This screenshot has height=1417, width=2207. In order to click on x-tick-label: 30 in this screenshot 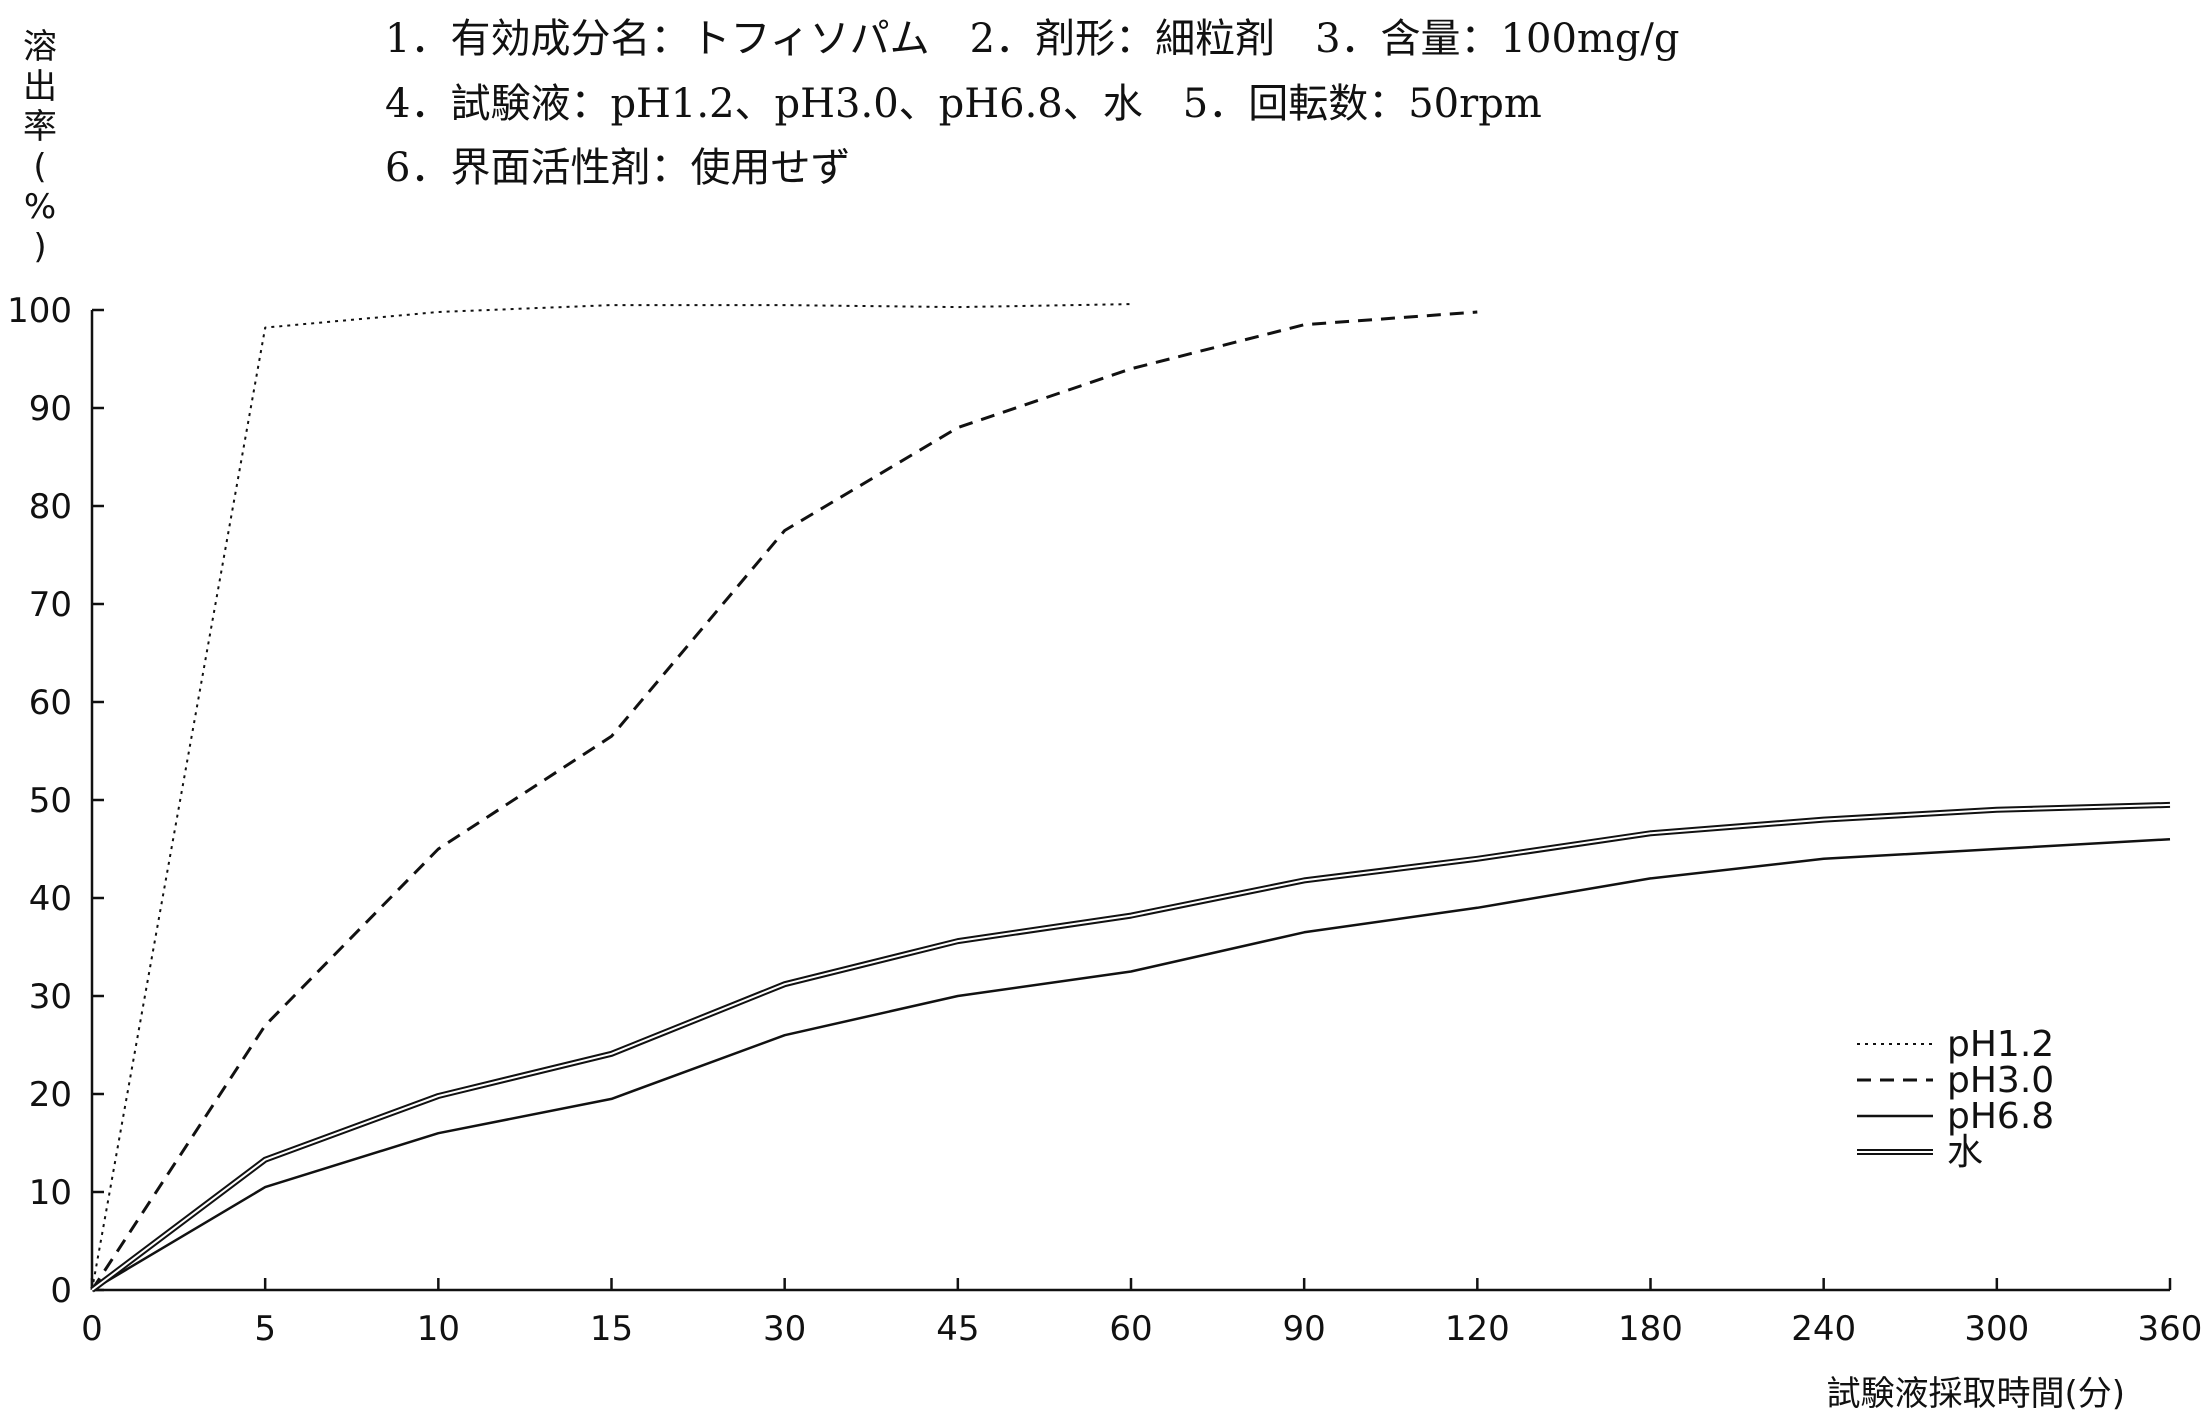, I will do `click(784, 1329)`.